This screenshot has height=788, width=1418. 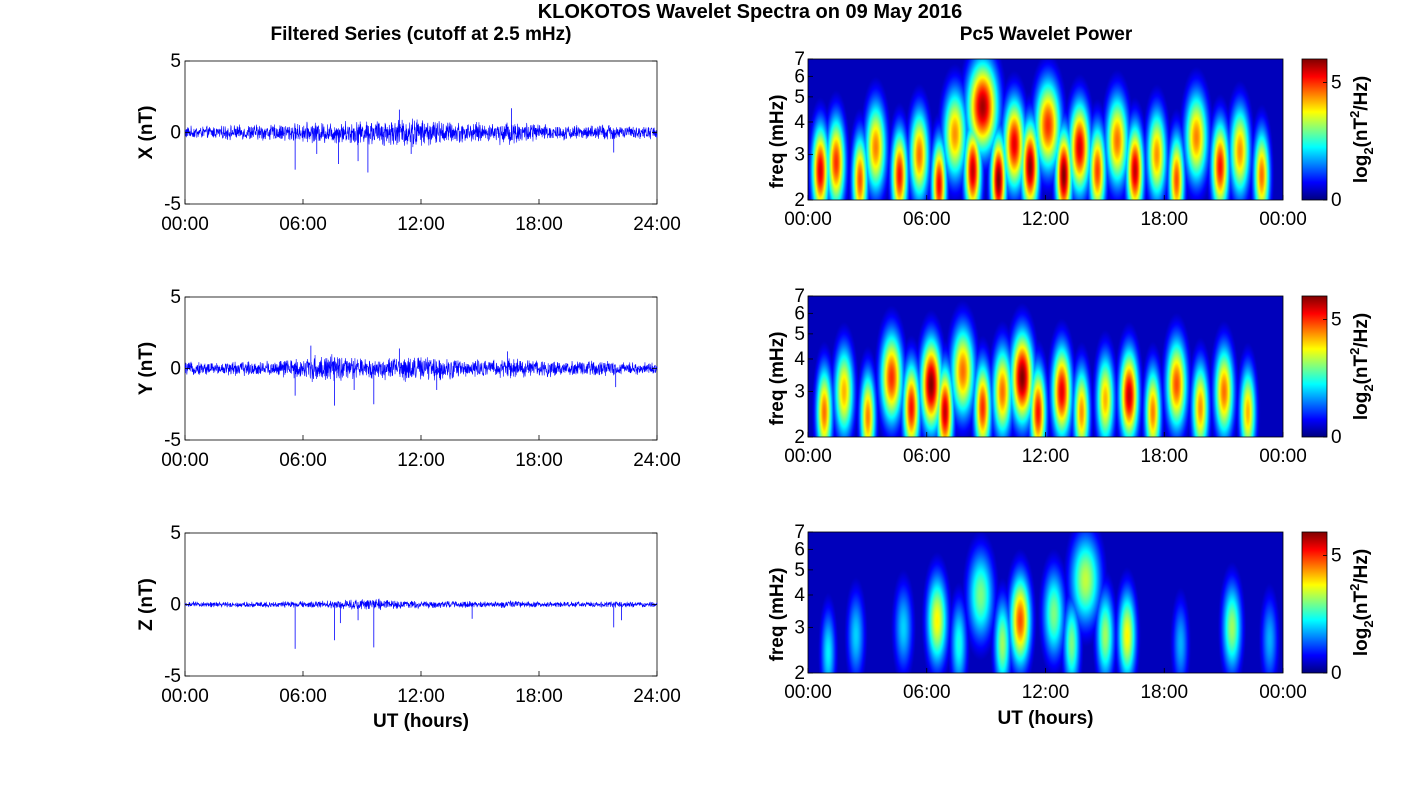 I want to click on time-tick-label-z-0: 00:00, so click(x=808, y=692).